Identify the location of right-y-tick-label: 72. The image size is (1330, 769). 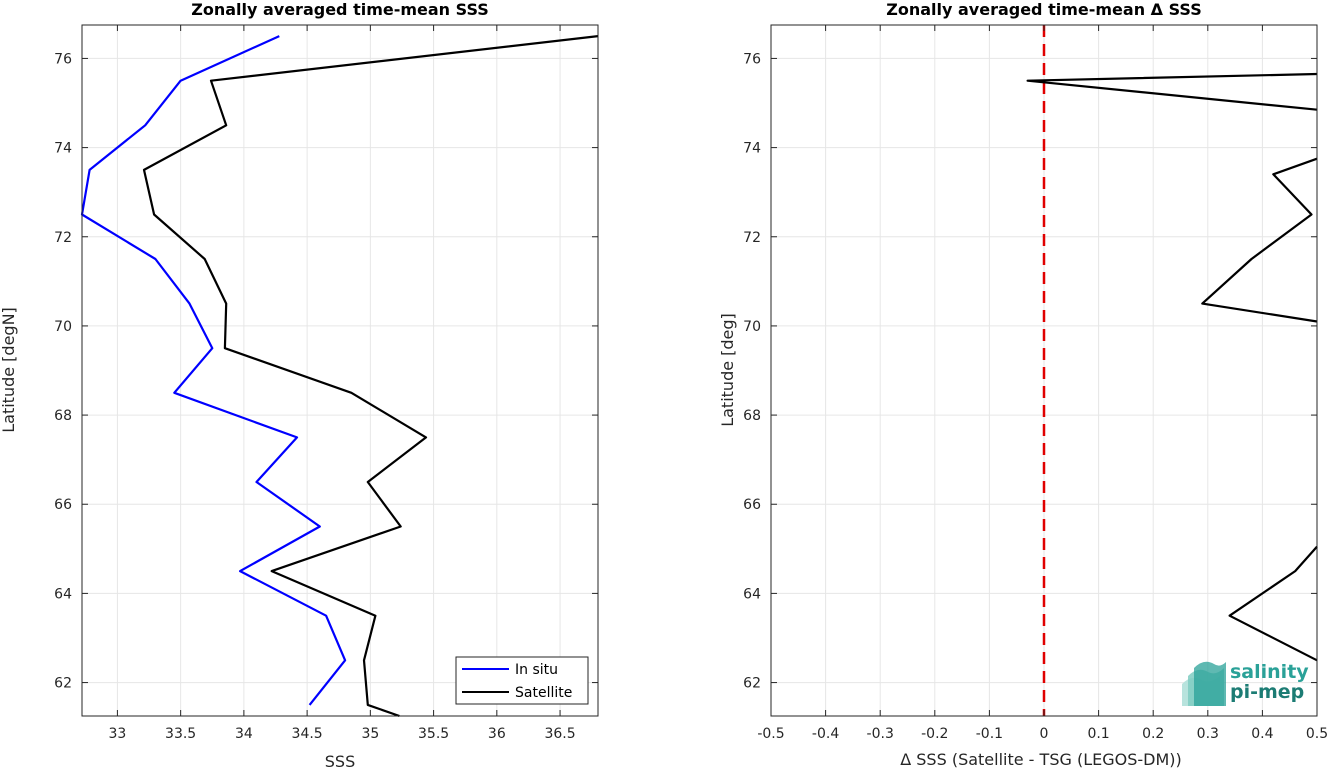
(752, 238).